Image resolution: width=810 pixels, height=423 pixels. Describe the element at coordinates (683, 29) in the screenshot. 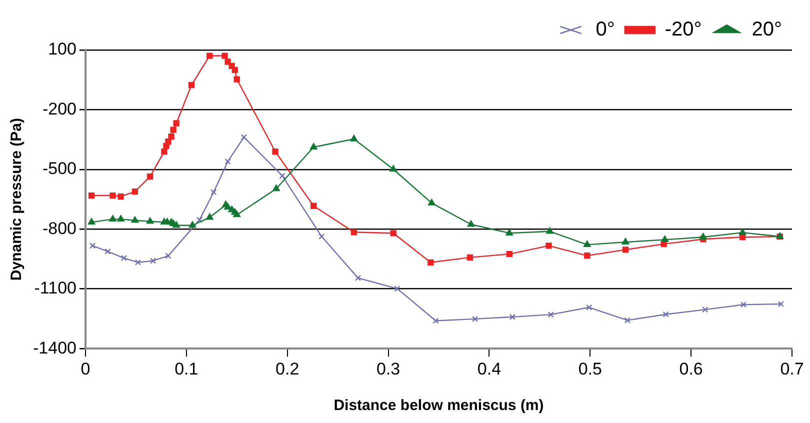

I see `legend-label: -20°` at that location.